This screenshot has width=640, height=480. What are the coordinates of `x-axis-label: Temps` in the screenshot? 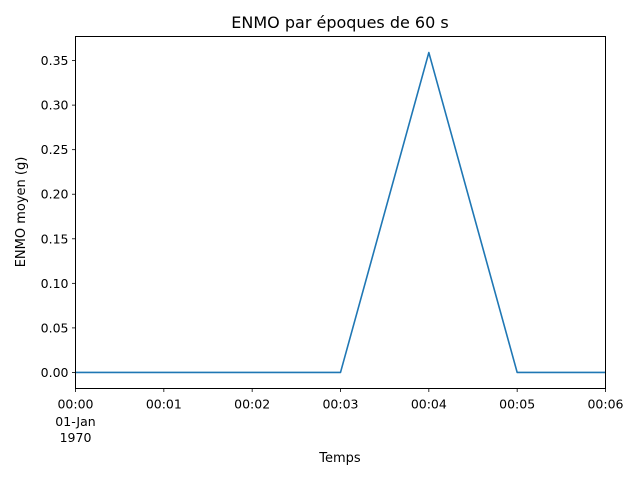 It's located at (339, 458).